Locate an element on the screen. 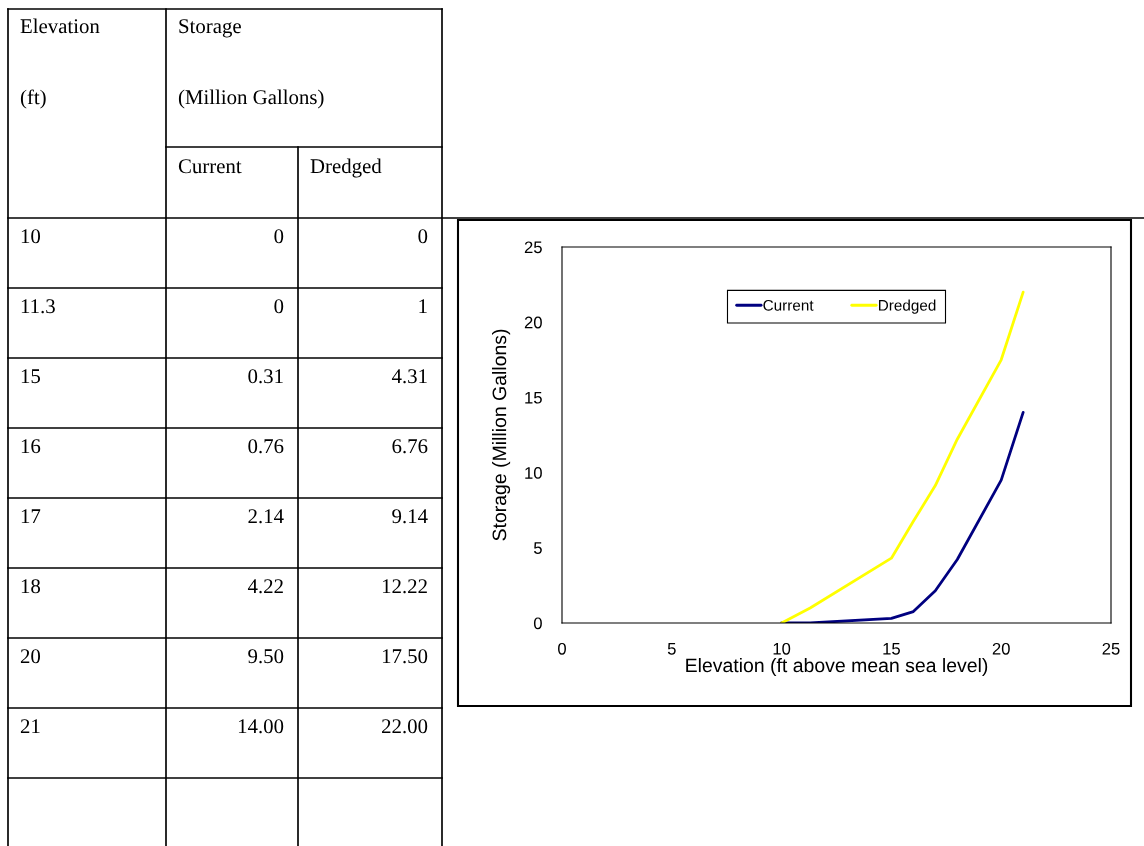  legend-label: Current is located at coordinates (788, 305).